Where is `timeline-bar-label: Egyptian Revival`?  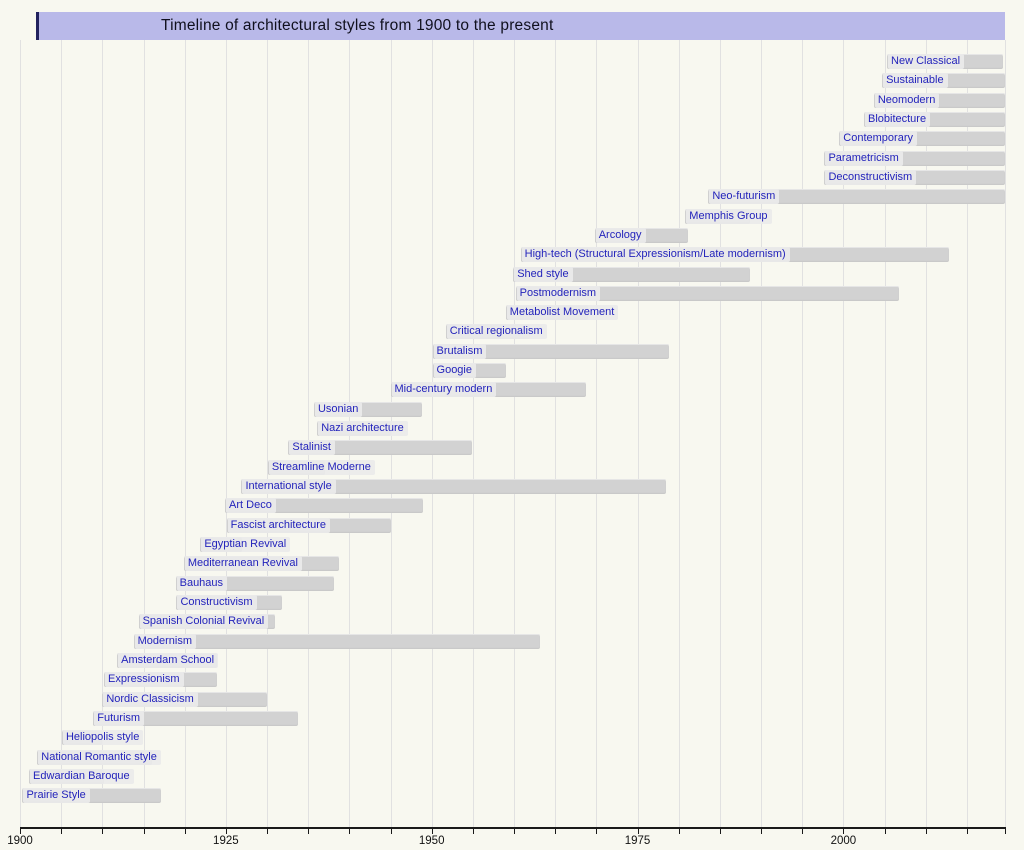 timeline-bar-label: Egyptian Revival is located at coordinates (246, 544).